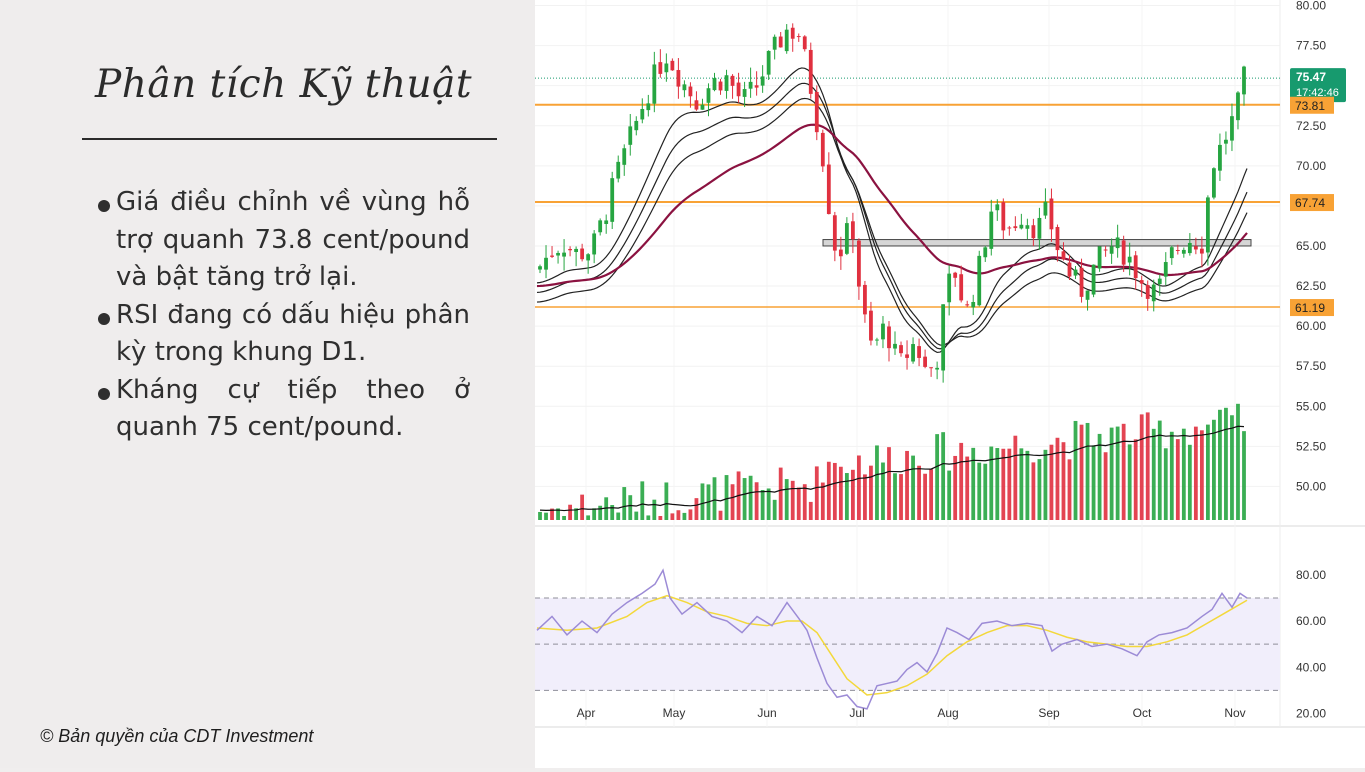 This screenshot has height=772, width=1365. I want to click on bullet-dot-icon, so click(104, 393).